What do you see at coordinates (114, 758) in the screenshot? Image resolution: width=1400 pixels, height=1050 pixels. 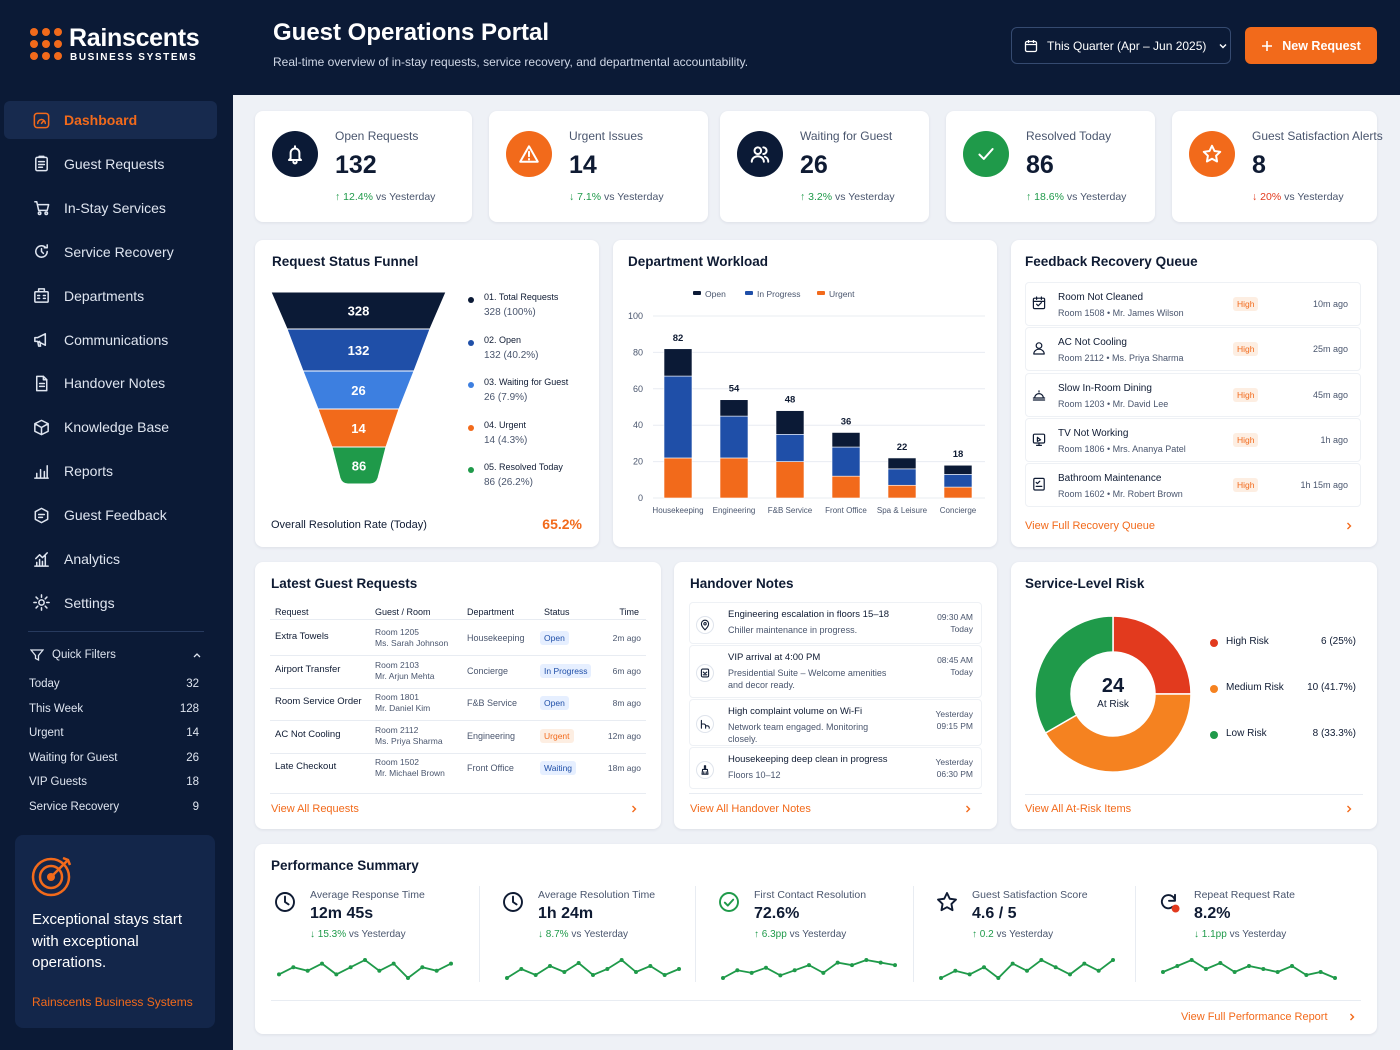 I see `quick-filter-waiting-for-guest: Waiting for Guest 26` at bounding box center [114, 758].